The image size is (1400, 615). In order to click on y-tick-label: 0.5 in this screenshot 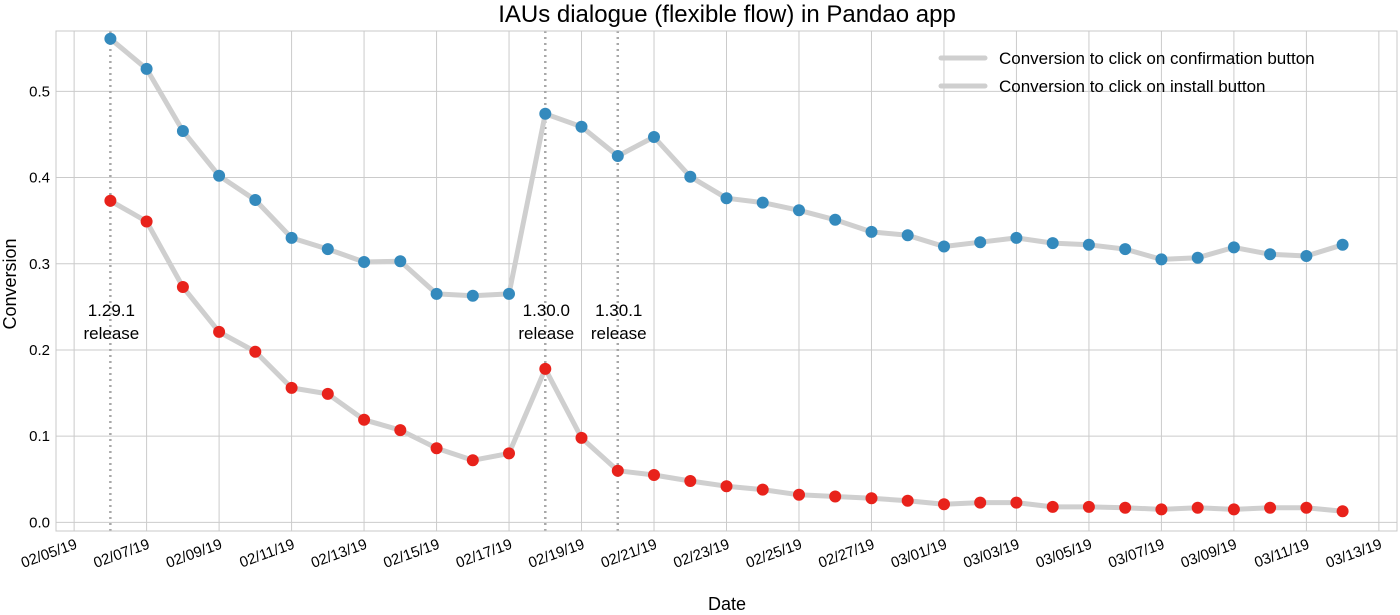, I will do `click(39, 91)`.